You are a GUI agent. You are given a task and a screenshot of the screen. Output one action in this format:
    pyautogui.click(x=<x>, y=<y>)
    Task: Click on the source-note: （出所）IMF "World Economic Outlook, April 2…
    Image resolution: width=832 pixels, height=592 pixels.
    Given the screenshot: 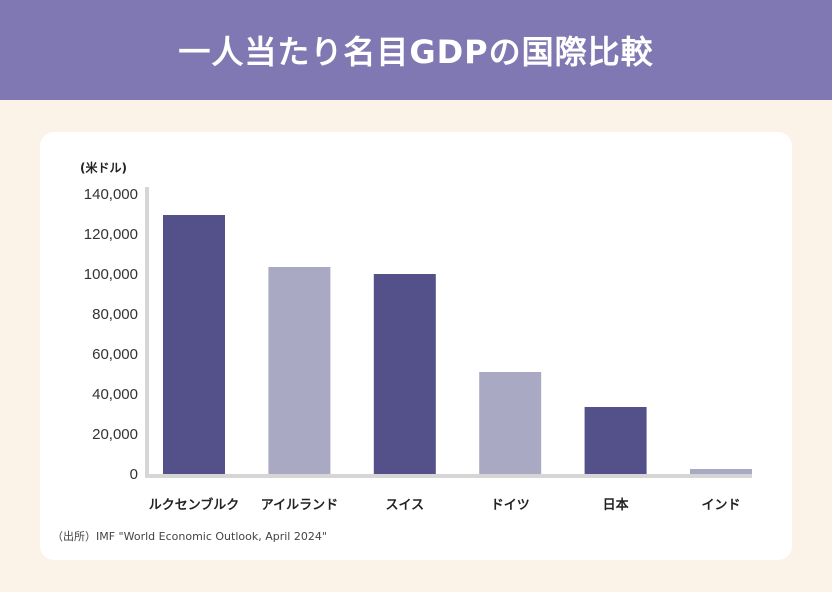 What is the action you would take?
    pyautogui.click(x=189, y=536)
    